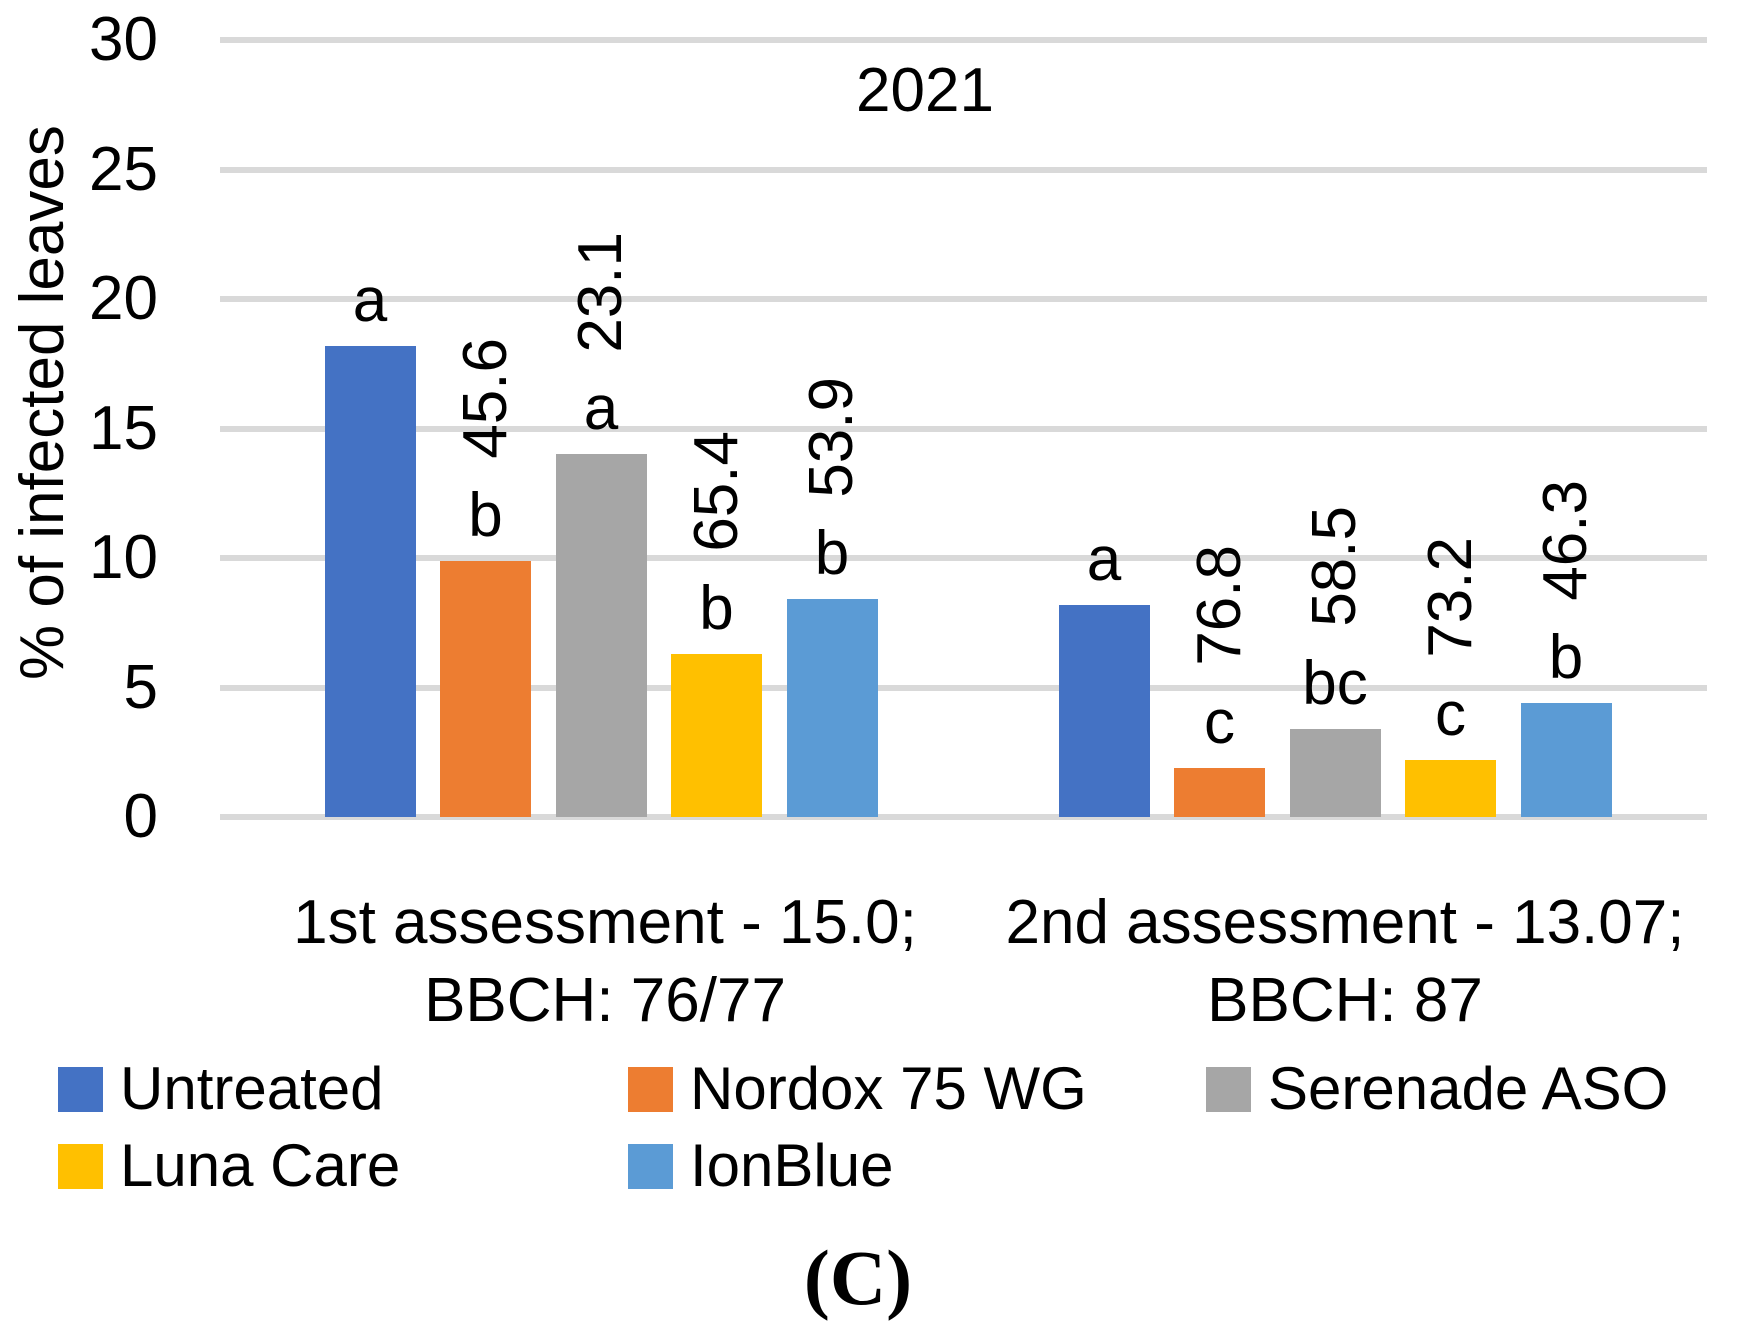 The width and height of the screenshot is (1741, 1334). Describe the element at coordinates (80, 1089) in the screenshot. I see `legend-swatch-untreated` at that location.